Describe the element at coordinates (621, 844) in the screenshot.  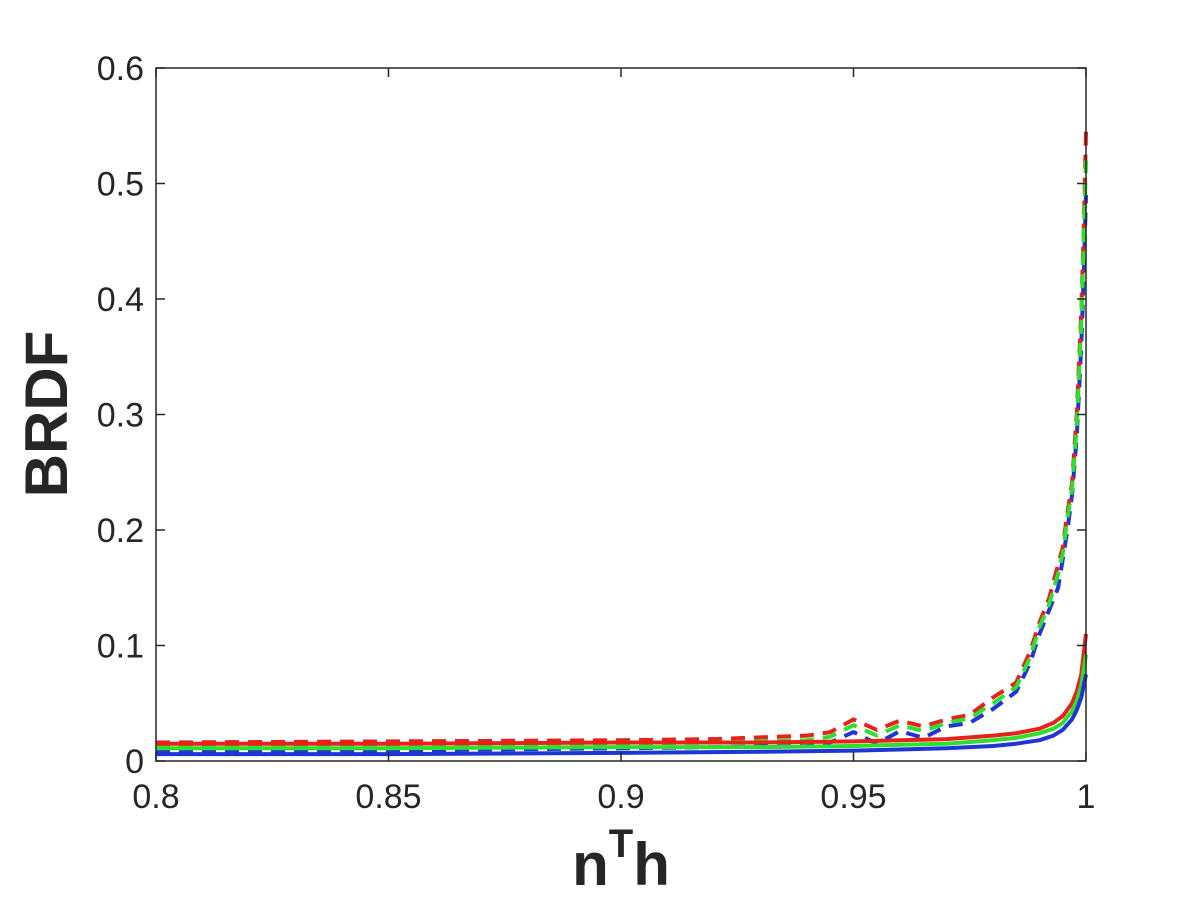
I see `x-axis-label-superscript: T` at that location.